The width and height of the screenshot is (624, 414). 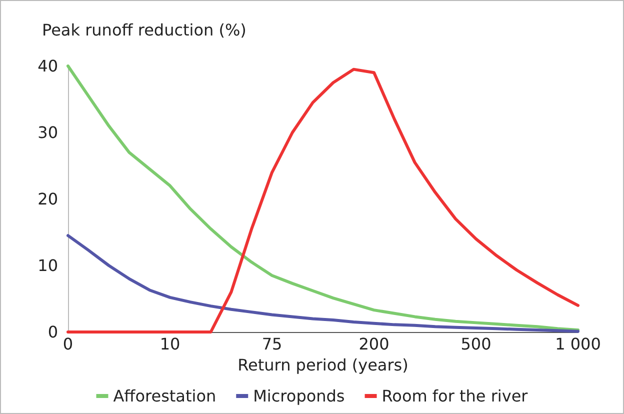 I want to click on y-tick-label: 30, so click(x=48, y=132).